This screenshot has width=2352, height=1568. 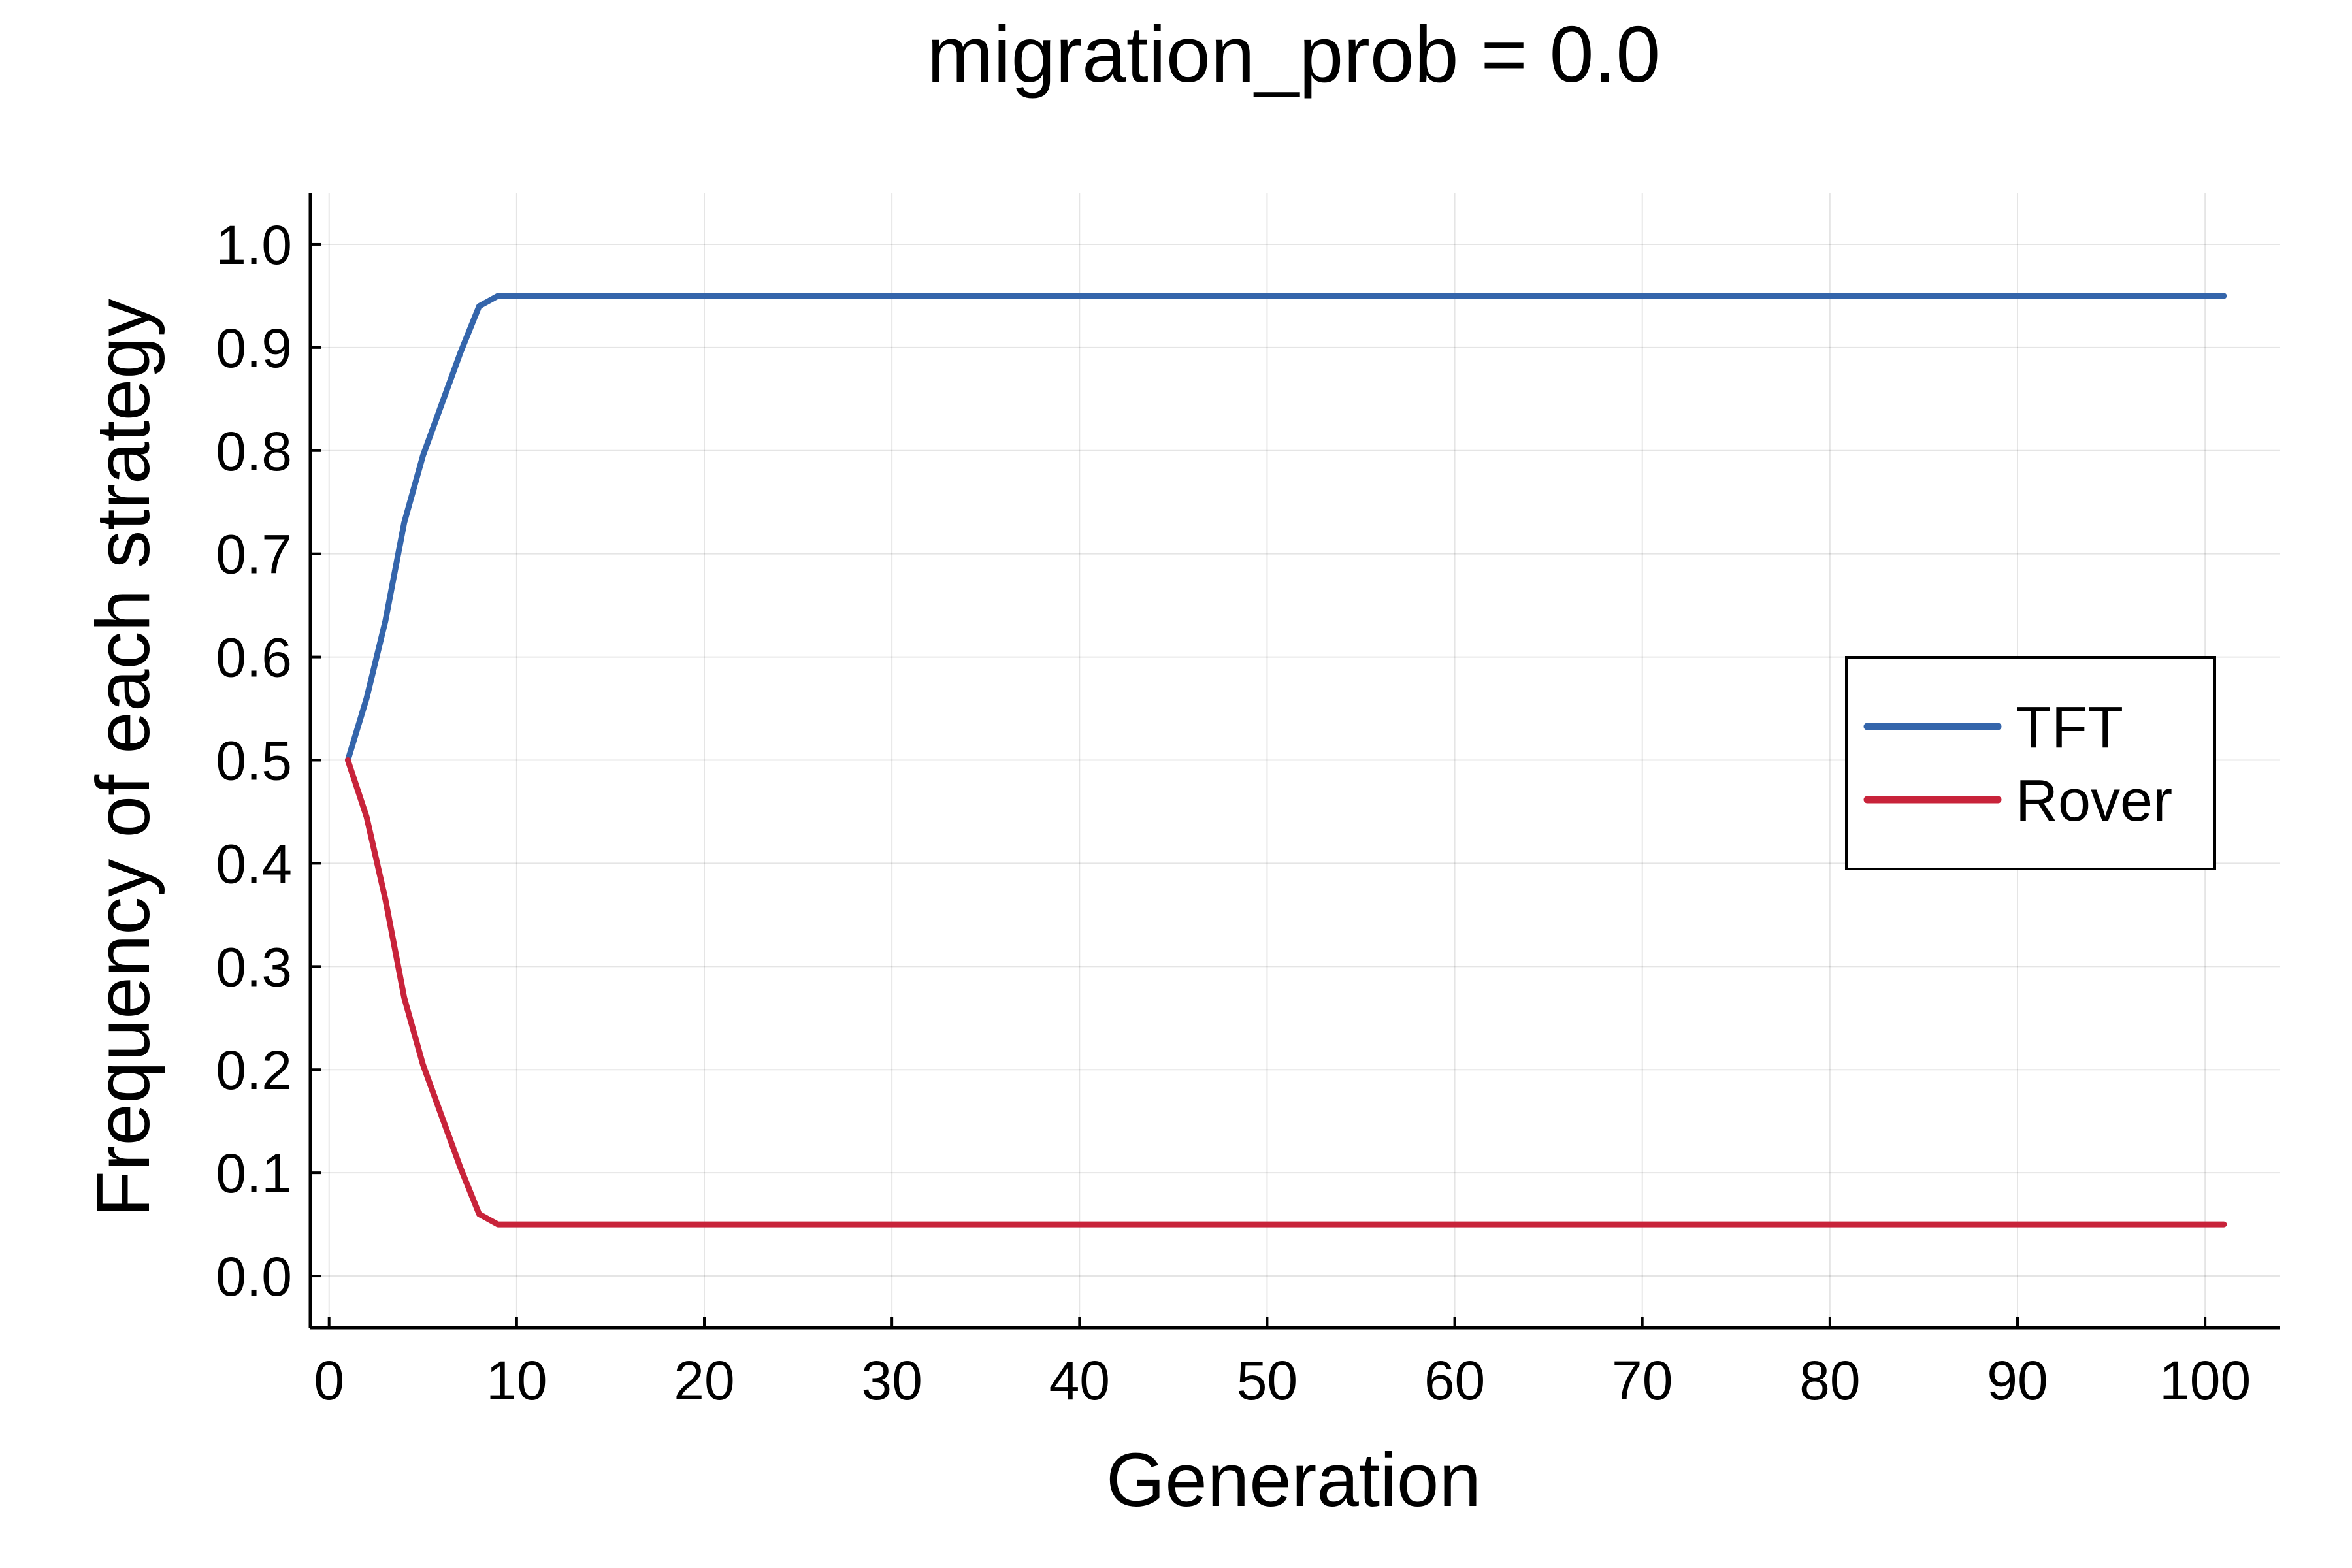 I want to click on x-tick-label: 90, so click(x=2017, y=1380).